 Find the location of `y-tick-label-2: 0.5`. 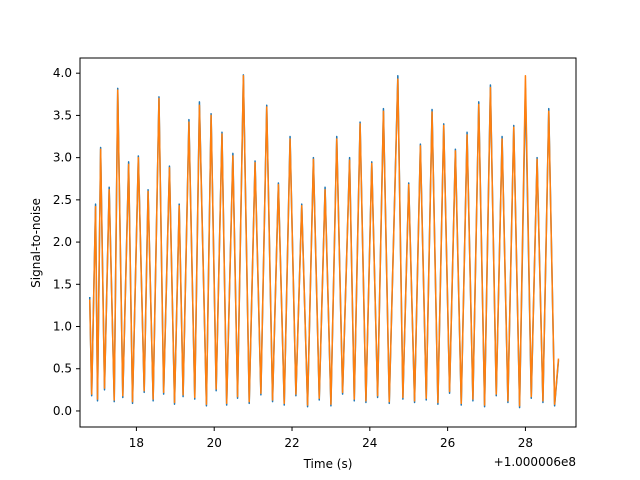

y-tick-label-2: 0.5 is located at coordinates (62, 369).